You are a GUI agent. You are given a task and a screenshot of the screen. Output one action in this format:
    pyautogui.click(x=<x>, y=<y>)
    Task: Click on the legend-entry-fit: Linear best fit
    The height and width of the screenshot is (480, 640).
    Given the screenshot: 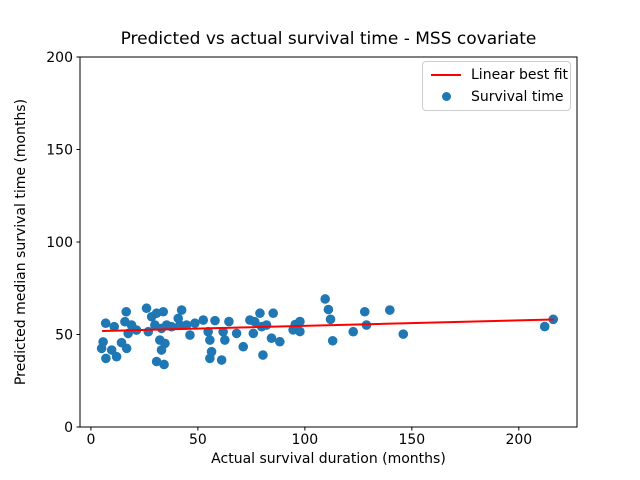 What is the action you would take?
    pyautogui.click(x=499, y=75)
    